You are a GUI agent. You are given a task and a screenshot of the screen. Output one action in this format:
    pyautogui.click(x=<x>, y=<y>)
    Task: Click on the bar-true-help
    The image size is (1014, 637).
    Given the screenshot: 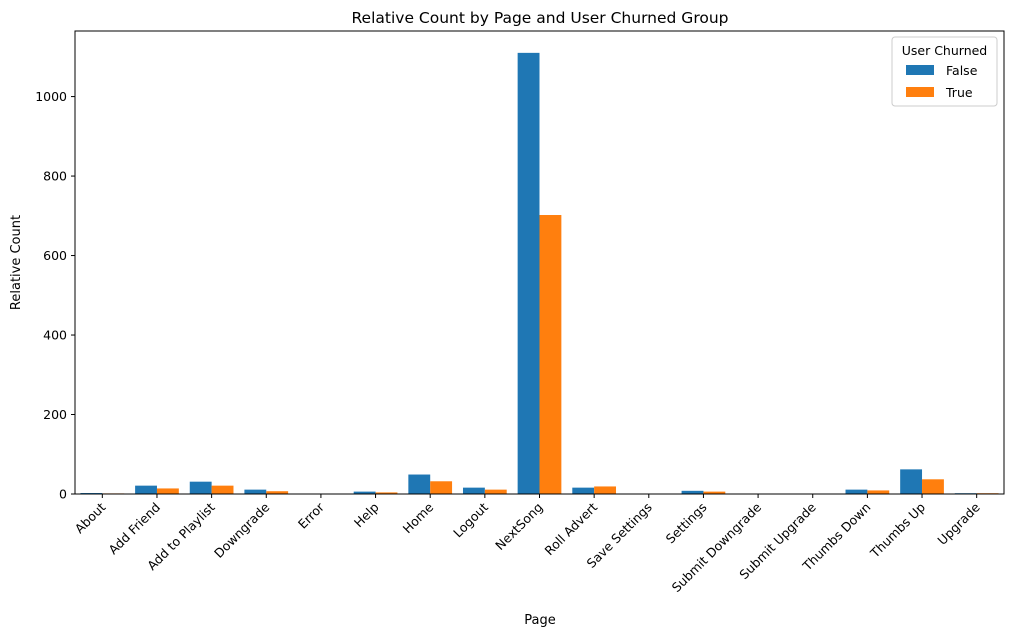 What is the action you would take?
    pyautogui.click(x=386, y=493)
    